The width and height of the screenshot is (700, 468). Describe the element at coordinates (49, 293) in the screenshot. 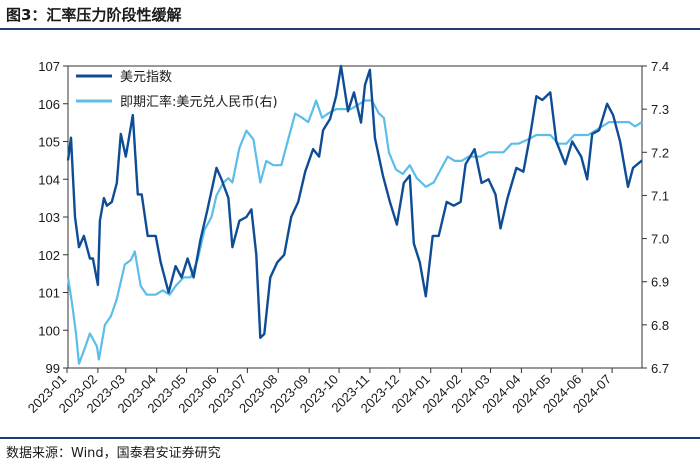

I see `left-axis-tick-label: 101` at that location.